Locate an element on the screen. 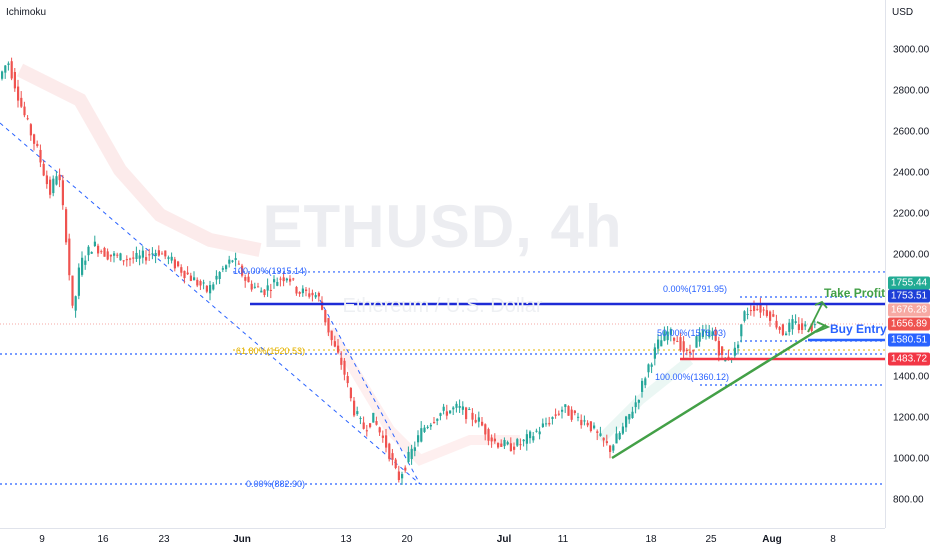 The width and height of the screenshot is (932, 550). buy-entry-arrowhead is located at coordinates (823, 327).